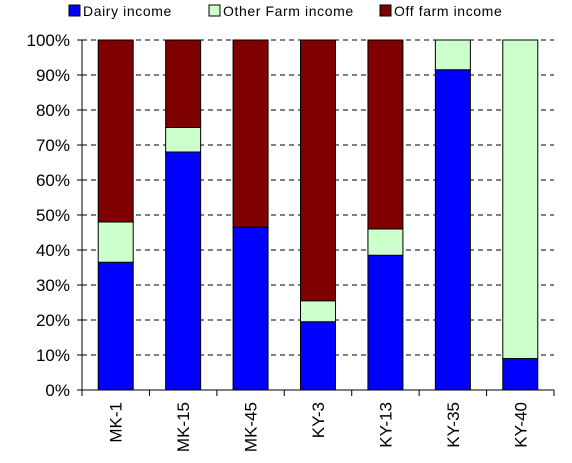 The height and width of the screenshot is (463, 572). I want to click on legend-item: Other Farm income, so click(281, 11).